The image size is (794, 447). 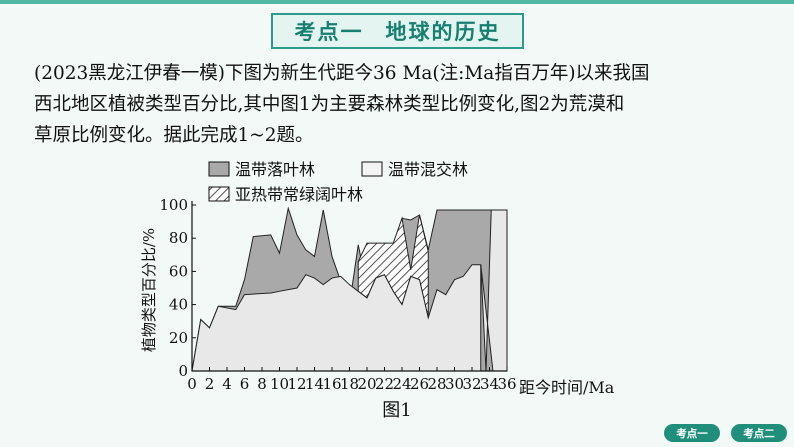 What do you see at coordinates (245, 384) in the screenshot?
I see `x-tick-label: 6` at bounding box center [245, 384].